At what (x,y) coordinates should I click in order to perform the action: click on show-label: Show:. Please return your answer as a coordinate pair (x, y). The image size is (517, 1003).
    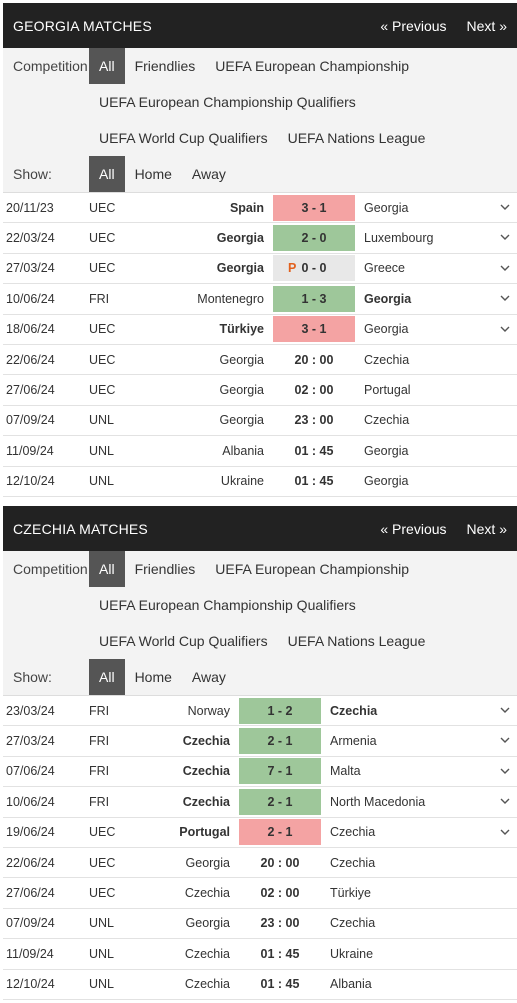
    Looking at the image, I should click on (32, 677).